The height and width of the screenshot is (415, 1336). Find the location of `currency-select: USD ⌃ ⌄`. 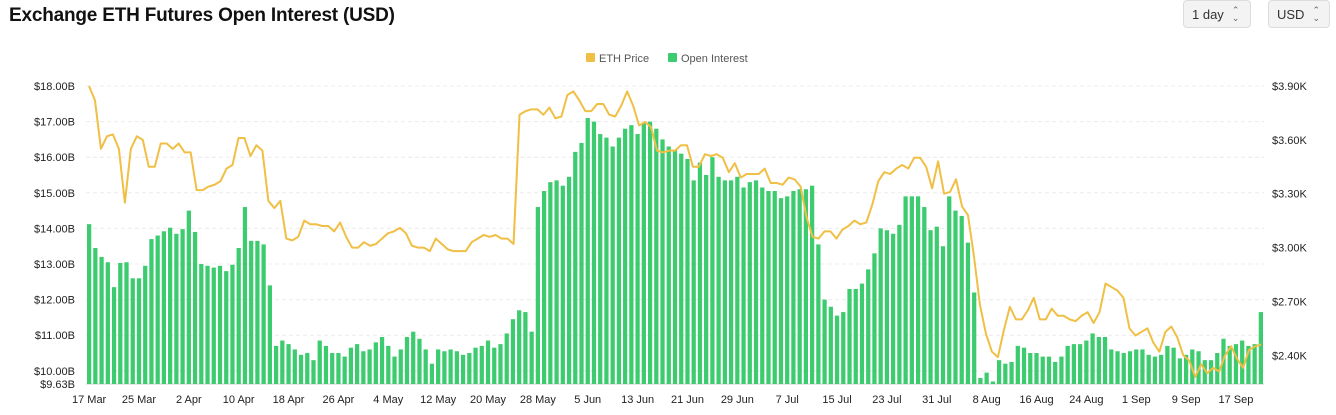

currency-select: USD ⌃ ⌄ is located at coordinates (1299, 14).